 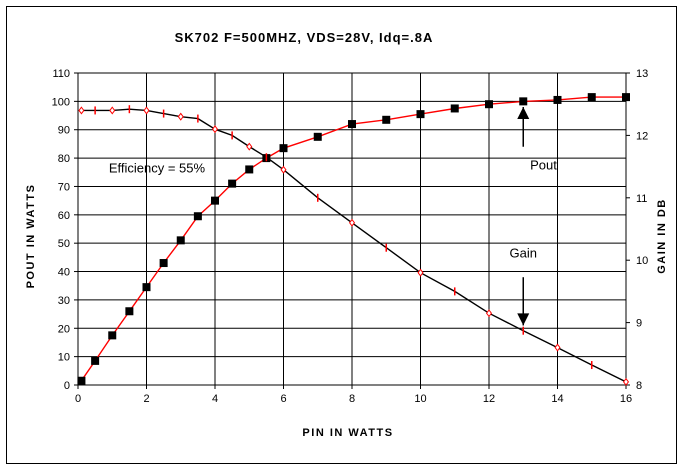 What do you see at coordinates (64, 358) in the screenshot?
I see `y-tick-label: 10` at bounding box center [64, 358].